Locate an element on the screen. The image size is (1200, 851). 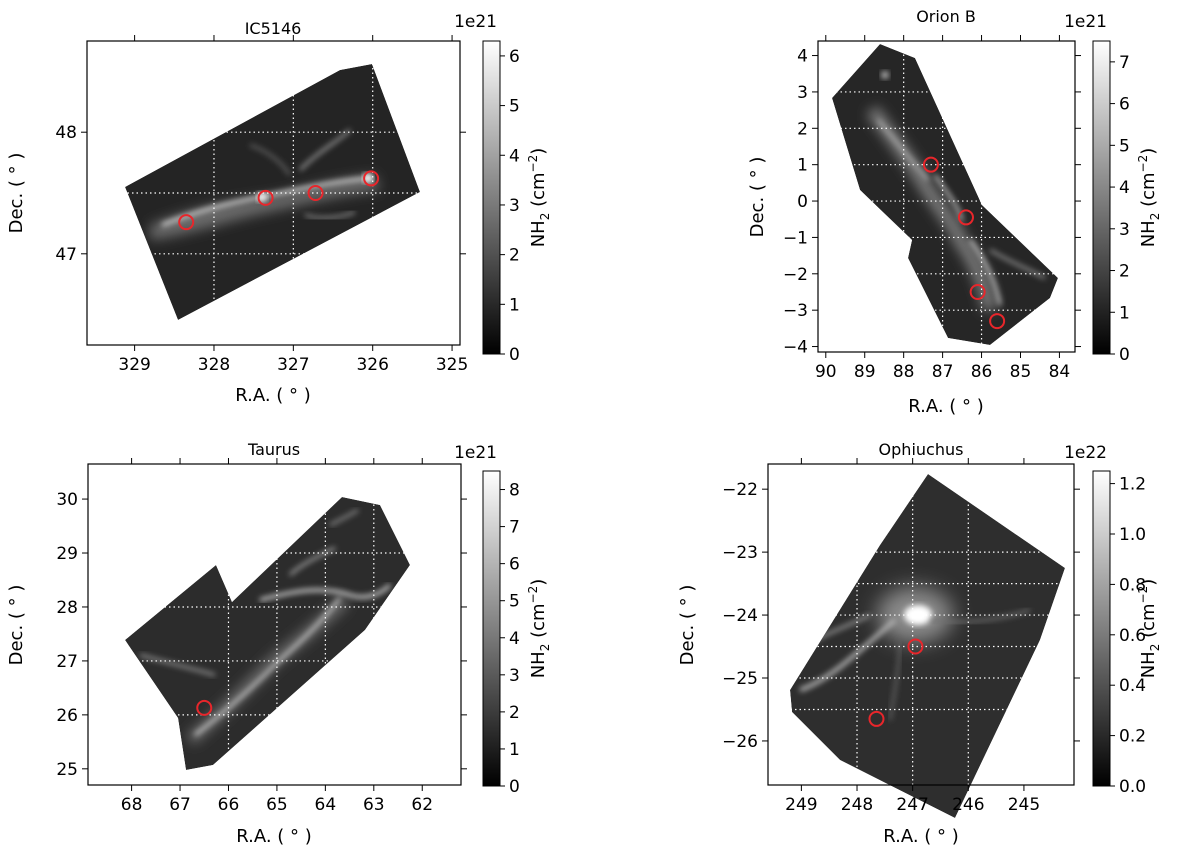
colorbar-tick-label: 0.0 is located at coordinates (1132, 787).